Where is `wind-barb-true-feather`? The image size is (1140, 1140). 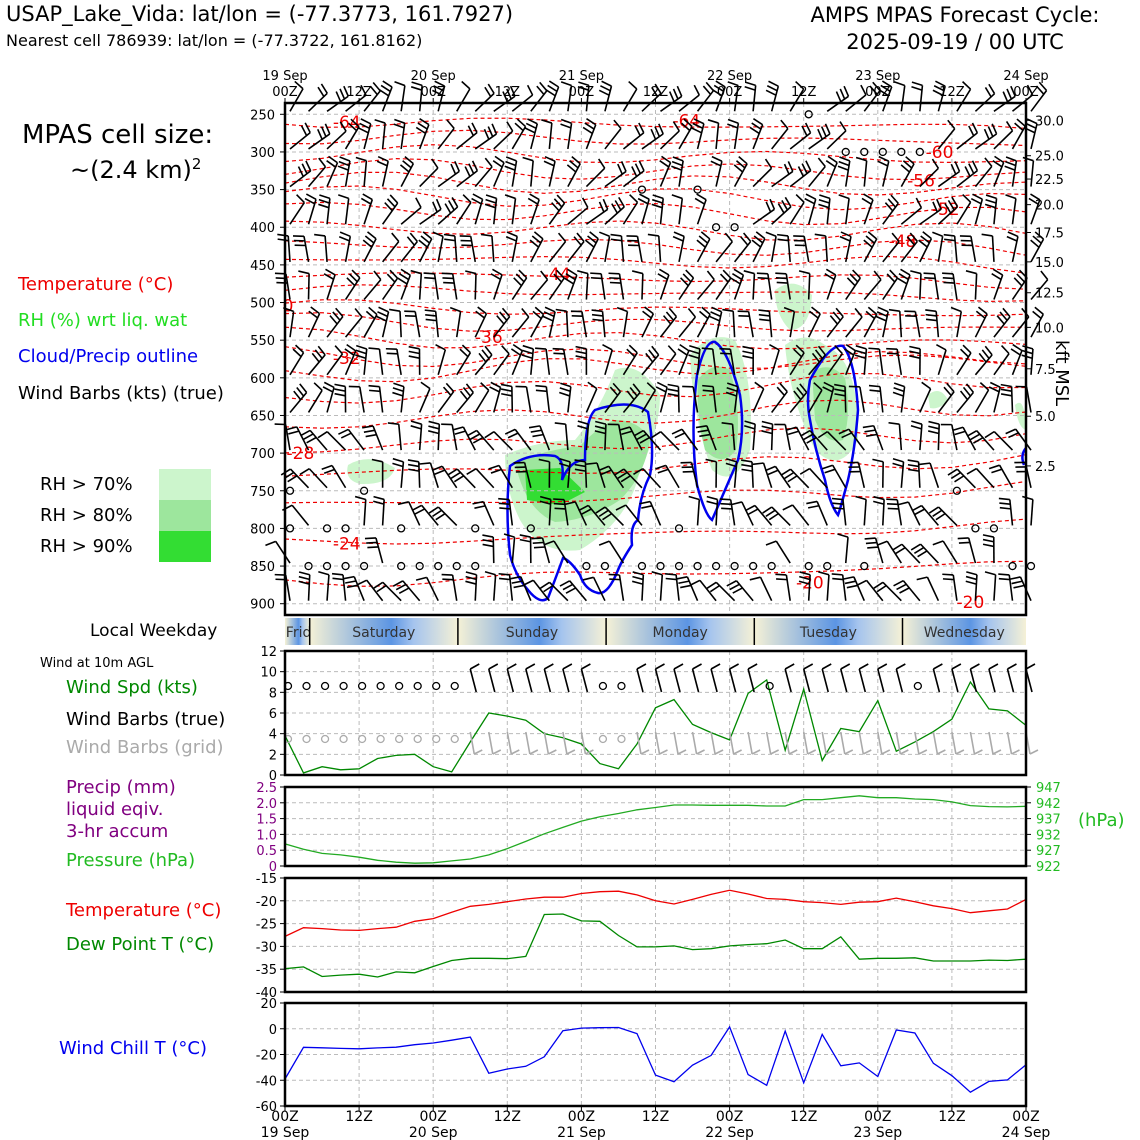 wind-barb-true-feather is located at coordinates (826, 666).